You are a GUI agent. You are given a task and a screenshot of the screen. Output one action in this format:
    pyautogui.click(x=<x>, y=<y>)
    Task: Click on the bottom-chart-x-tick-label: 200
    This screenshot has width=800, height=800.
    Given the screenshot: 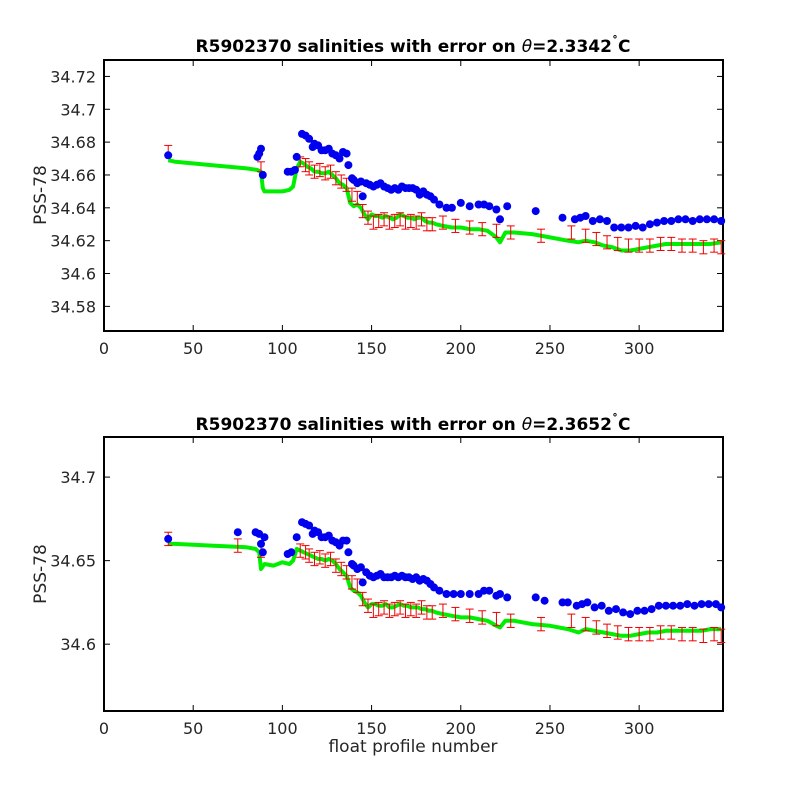 What is the action you would take?
    pyautogui.click(x=460, y=728)
    